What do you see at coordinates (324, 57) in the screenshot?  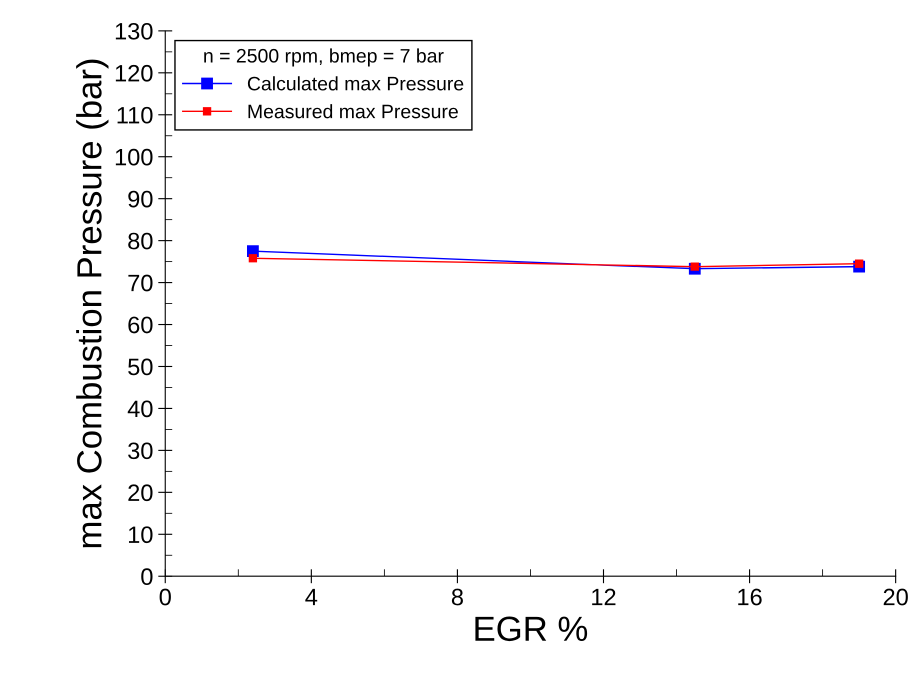 I see `legend-title: n = 2500 rpm, bmep = 7 bar` at bounding box center [324, 57].